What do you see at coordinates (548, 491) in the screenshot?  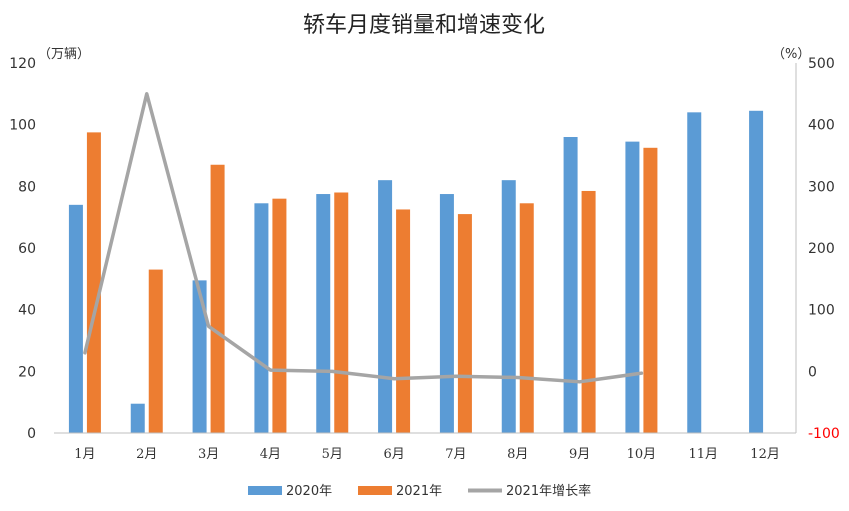 I see `legend-label: 2021年增长率` at bounding box center [548, 491].